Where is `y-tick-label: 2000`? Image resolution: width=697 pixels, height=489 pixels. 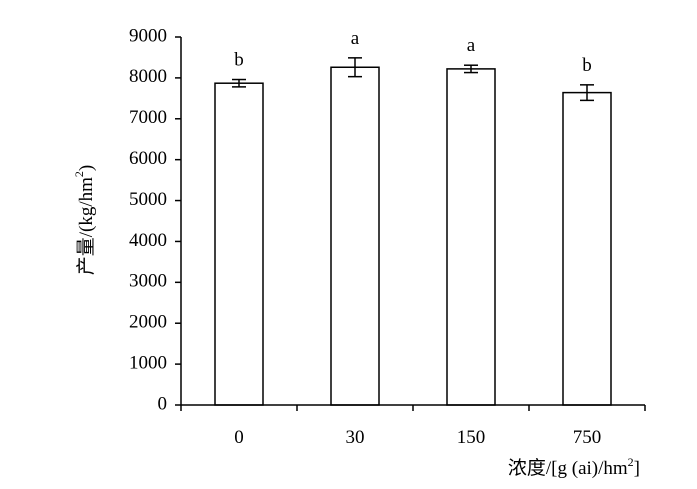
y-tick-label: 2000 is located at coordinates (148, 322).